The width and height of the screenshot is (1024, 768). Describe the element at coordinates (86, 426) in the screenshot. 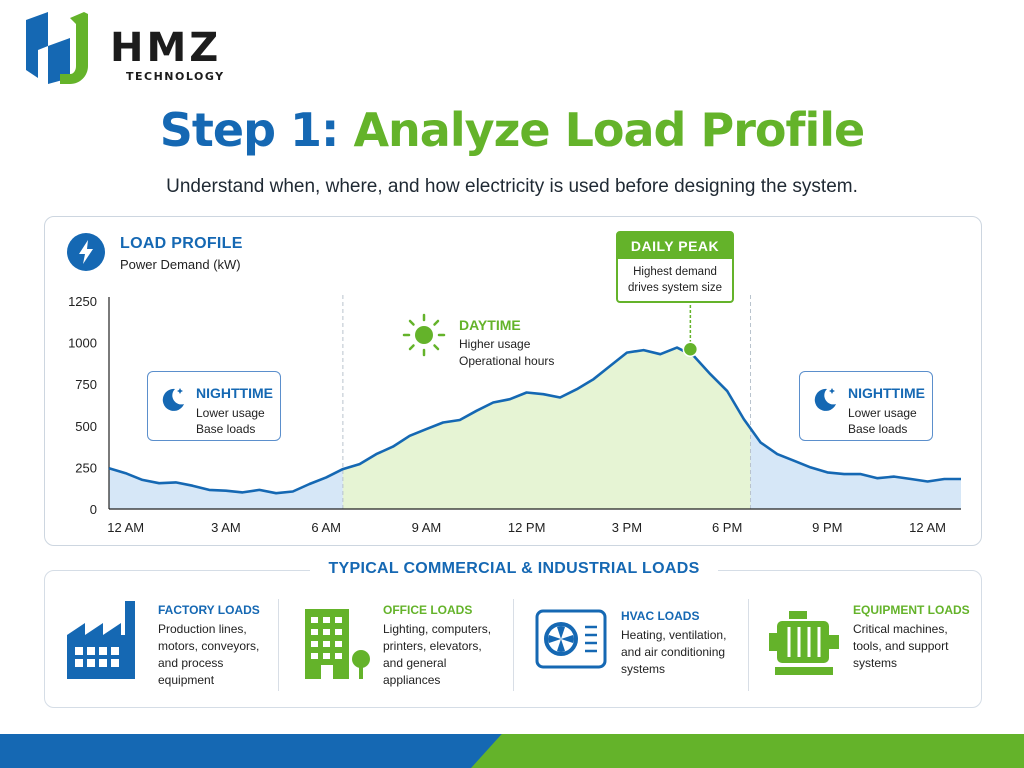

I see `y-tick-label: 500` at that location.